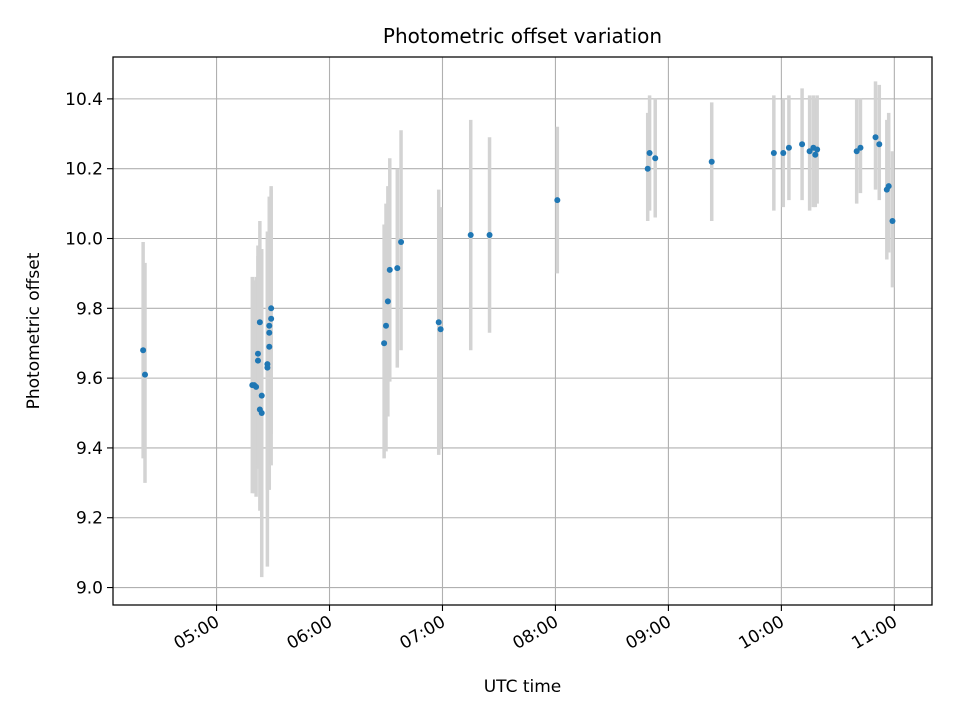  I want to click on y-tick-label: 9.2, so click(89, 519).